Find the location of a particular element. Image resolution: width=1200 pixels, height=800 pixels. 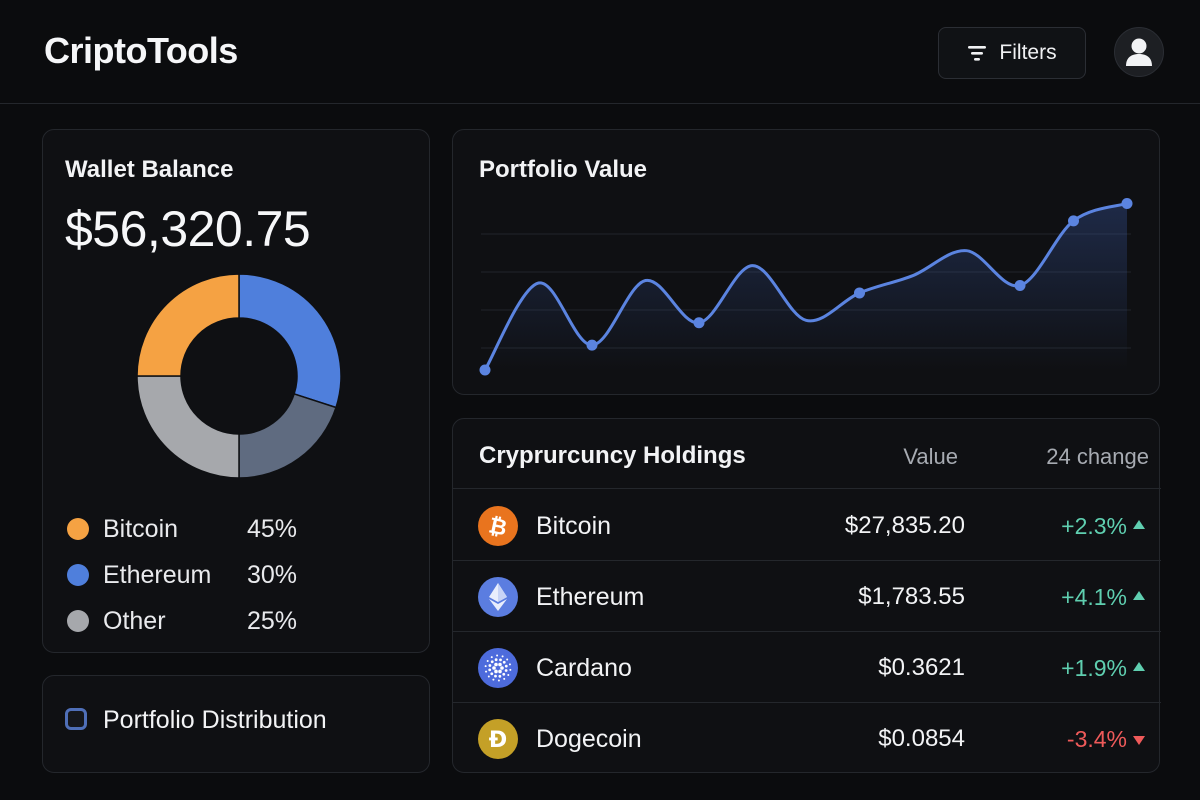

ethereum-icon is located at coordinates (498, 597).